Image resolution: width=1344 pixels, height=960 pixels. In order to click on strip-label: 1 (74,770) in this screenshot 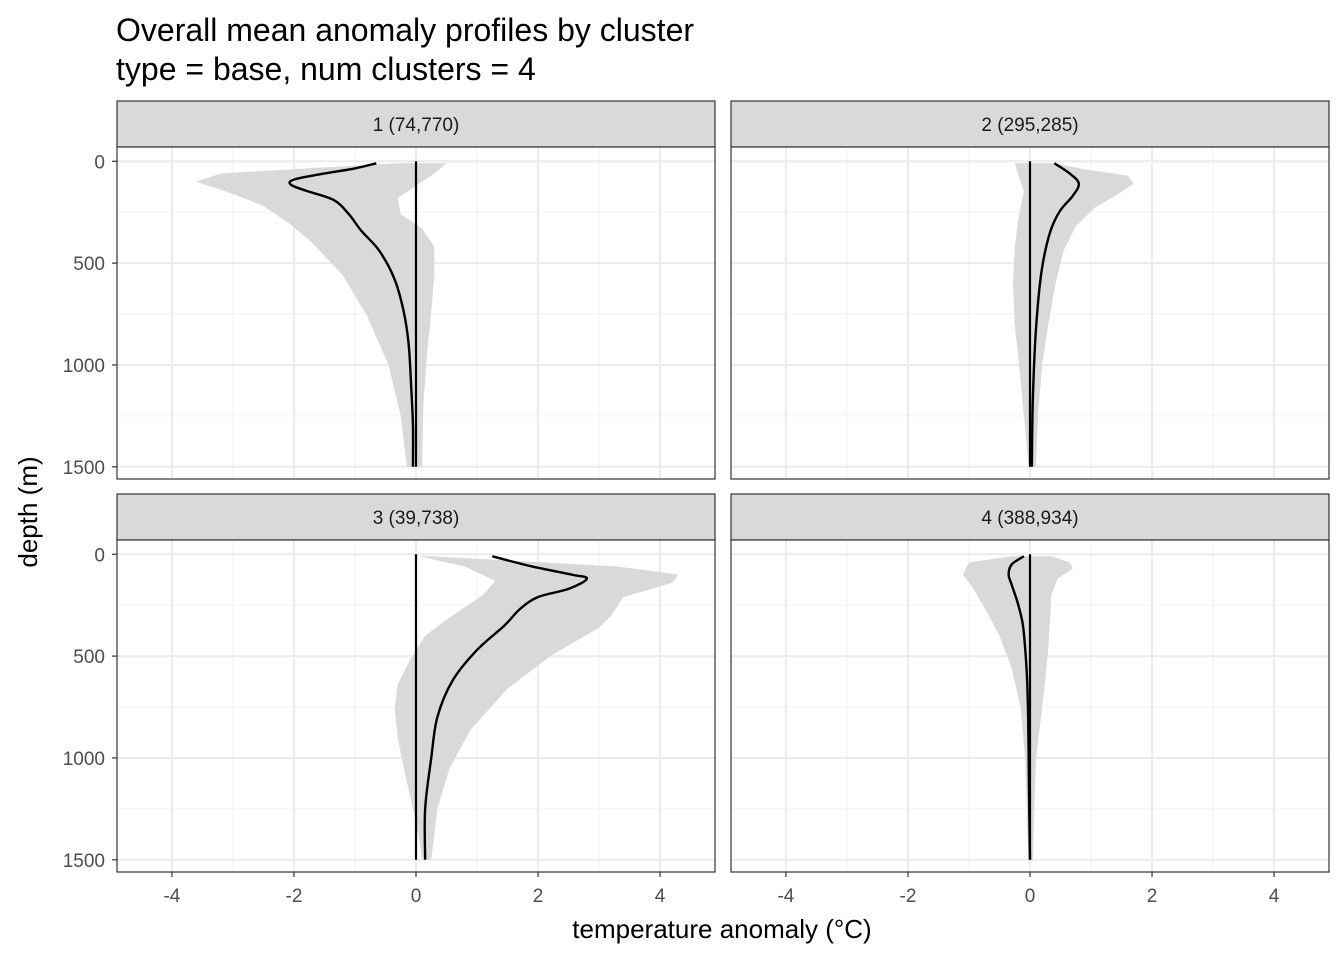, I will do `click(416, 125)`.